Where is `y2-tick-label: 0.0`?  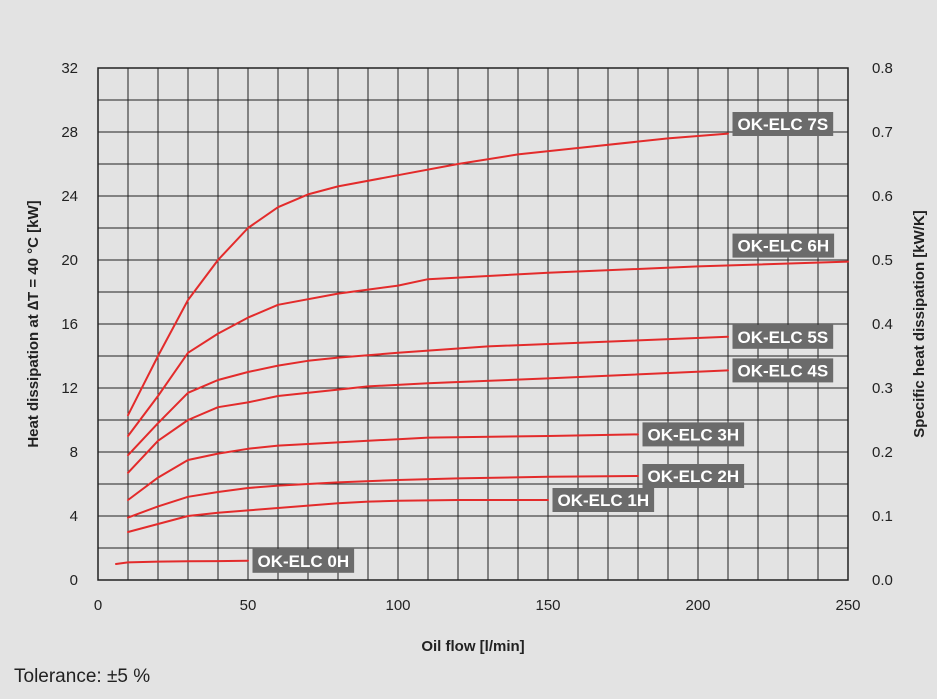
y2-tick-label: 0.0 is located at coordinates (882, 580).